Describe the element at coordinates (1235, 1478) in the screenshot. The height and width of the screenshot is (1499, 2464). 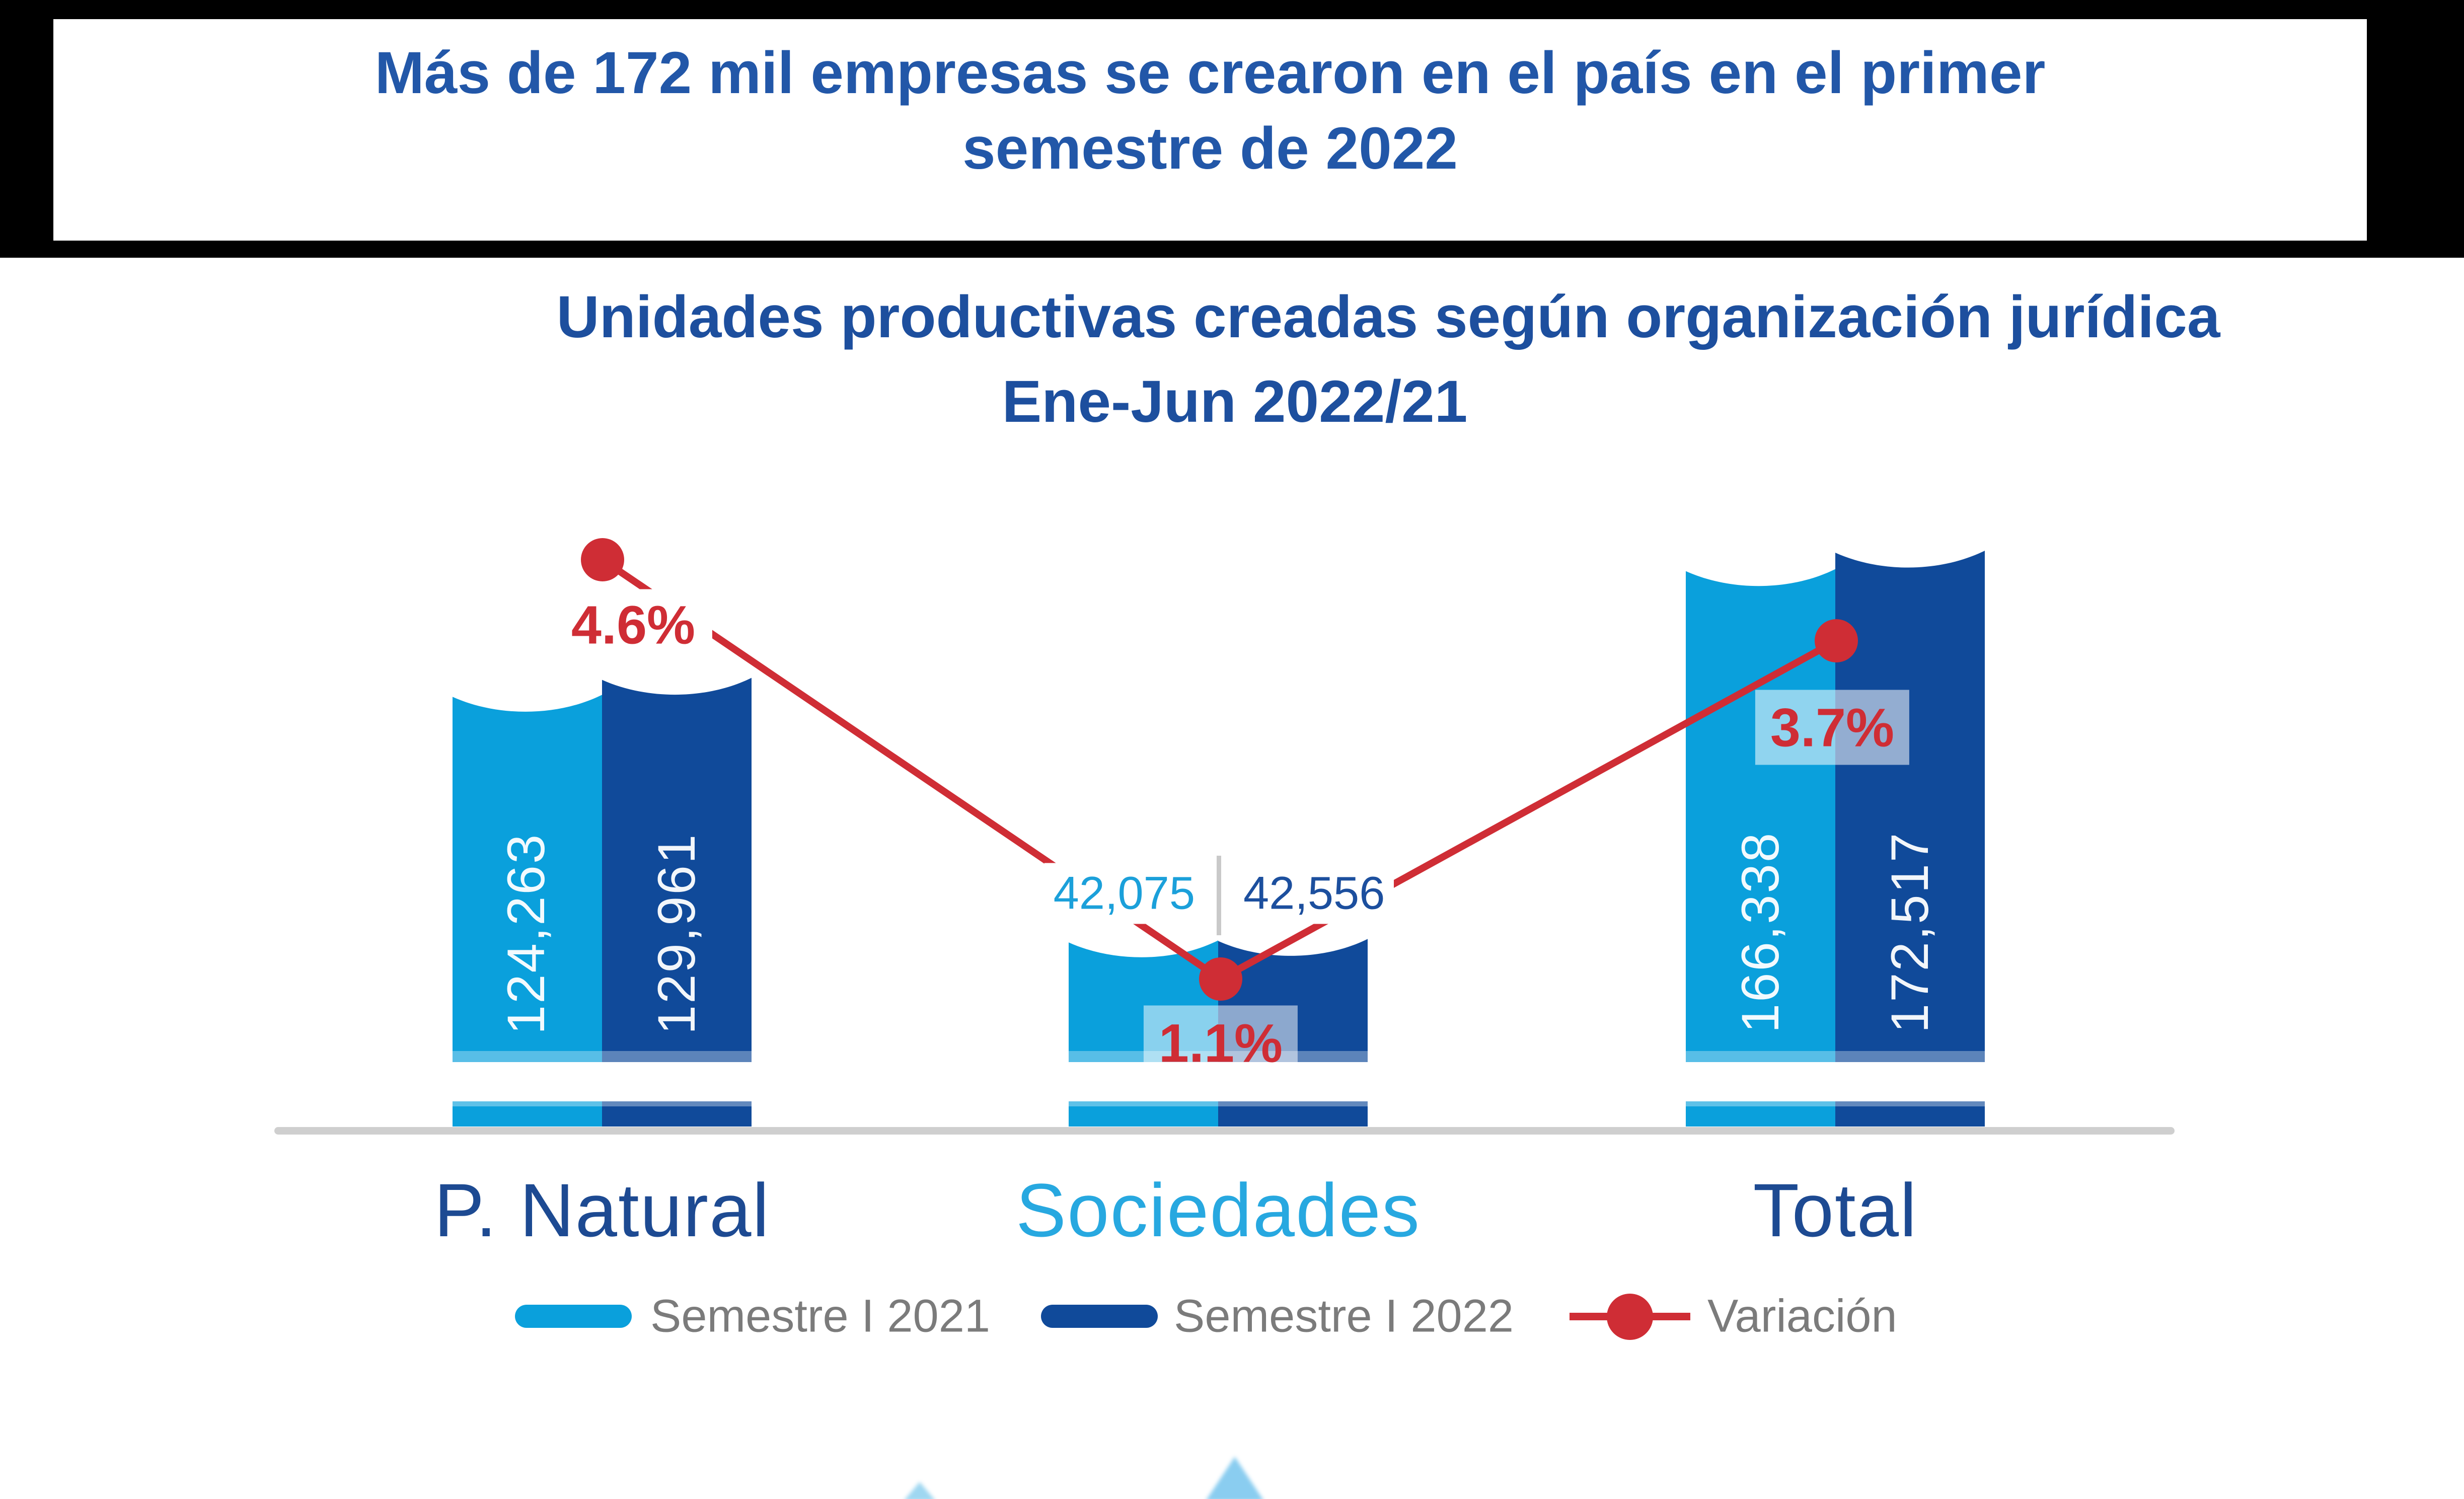
I see `bottom-logo-triangle-big-icon` at that location.